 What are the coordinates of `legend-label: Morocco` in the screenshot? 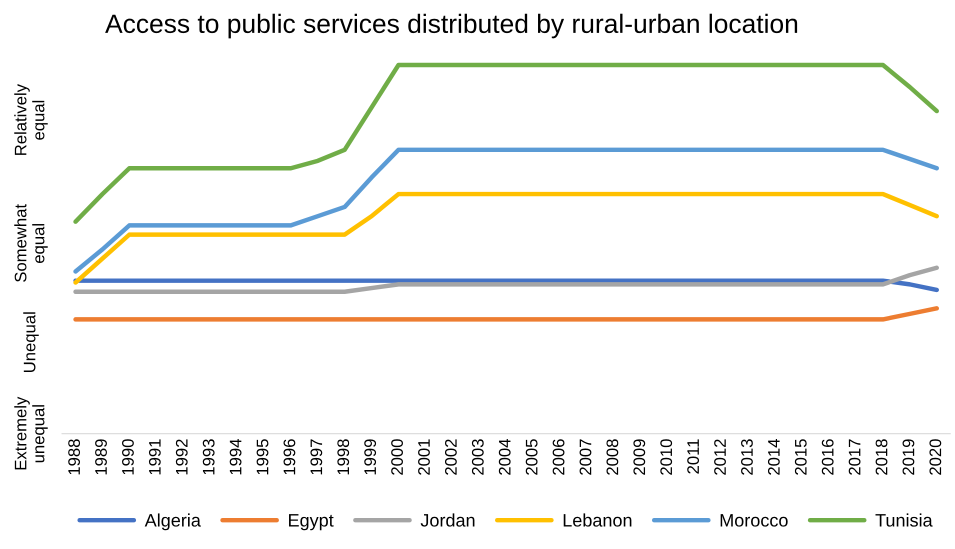 It's located at (754, 520).